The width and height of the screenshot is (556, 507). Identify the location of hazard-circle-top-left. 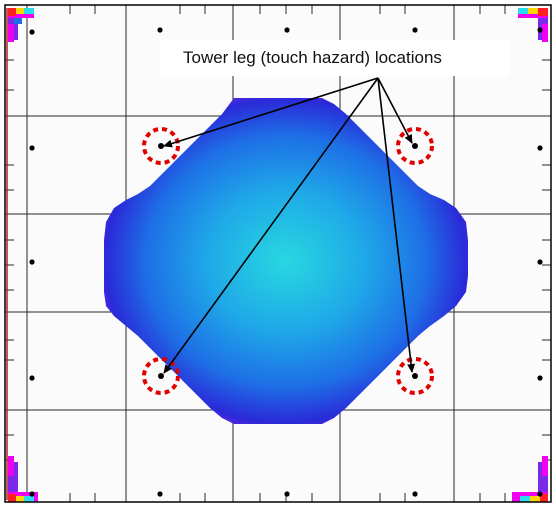
(161, 146).